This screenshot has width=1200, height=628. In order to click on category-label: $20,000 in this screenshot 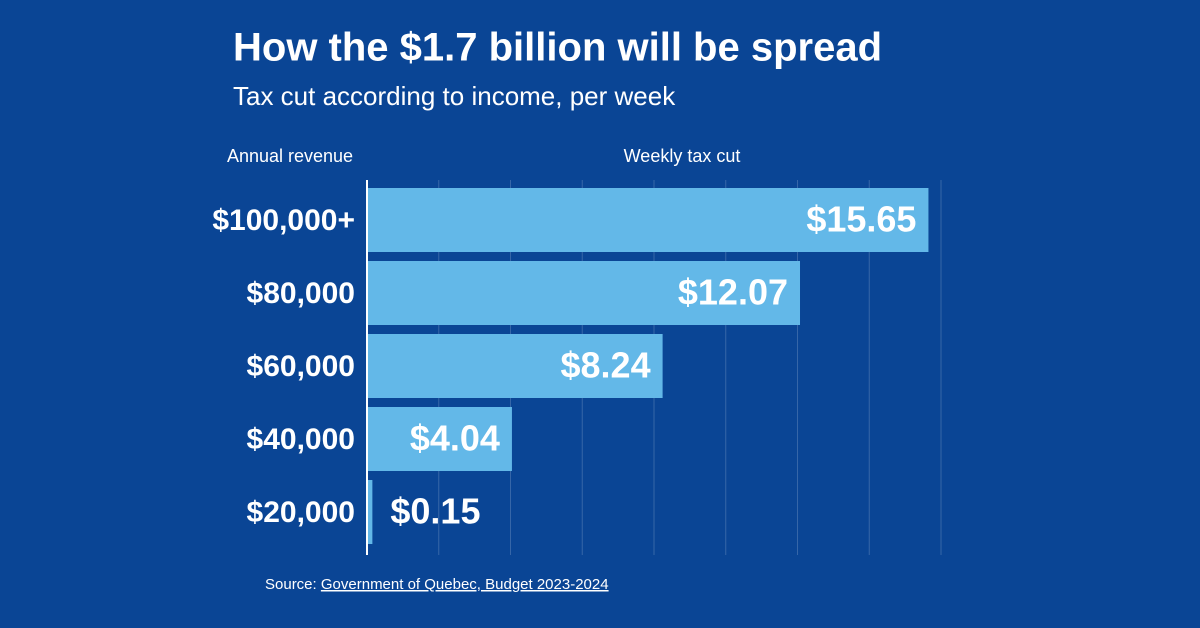, I will do `click(301, 512)`.